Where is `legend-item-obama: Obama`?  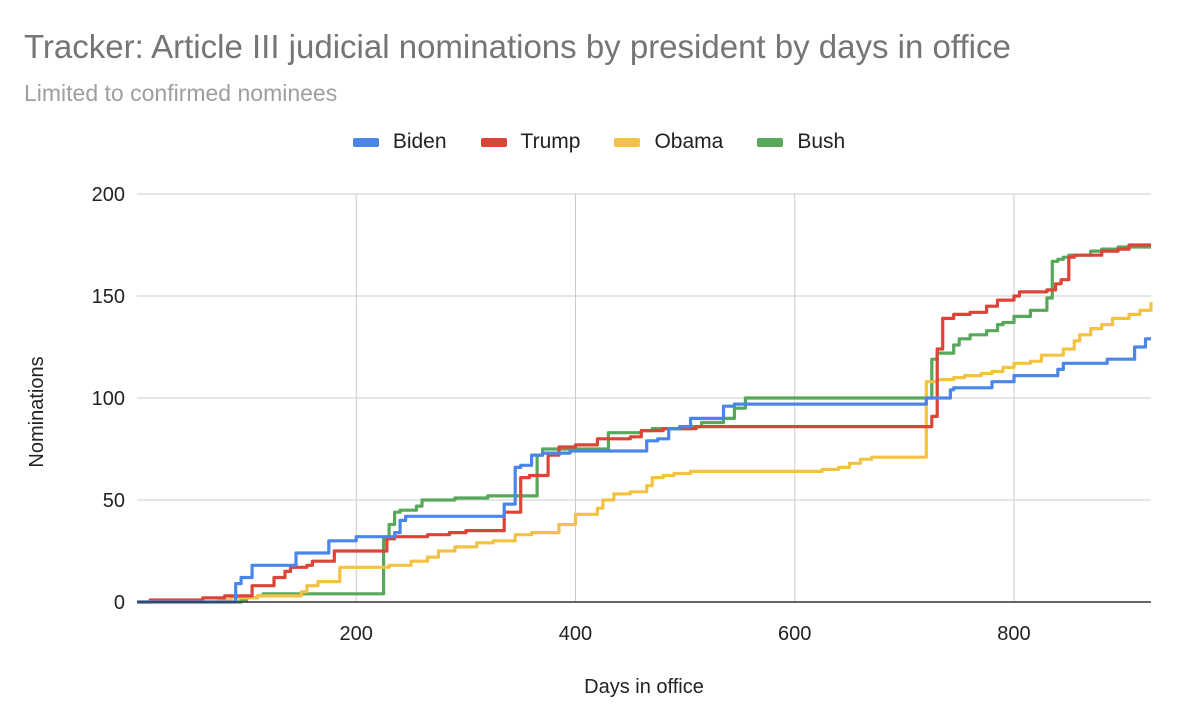 legend-item-obama: Obama is located at coordinates (668, 142).